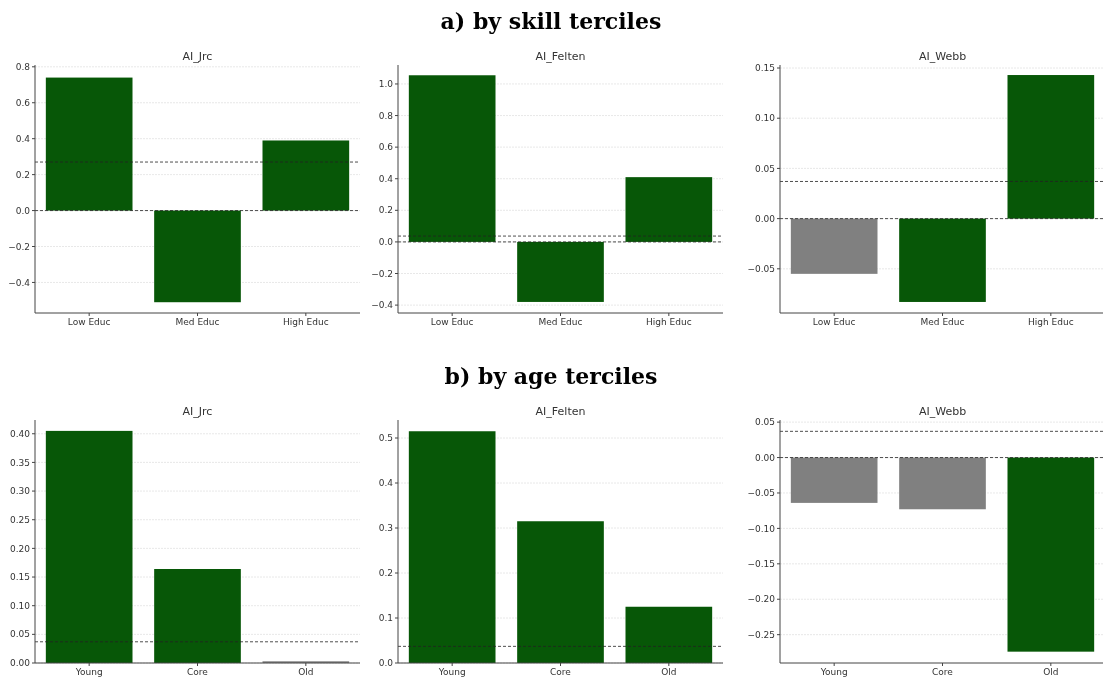 This screenshot has width=1103, height=680. Describe the element at coordinates (20, 548) in the screenshot. I see `y-tick-label: 0.20` at that location.